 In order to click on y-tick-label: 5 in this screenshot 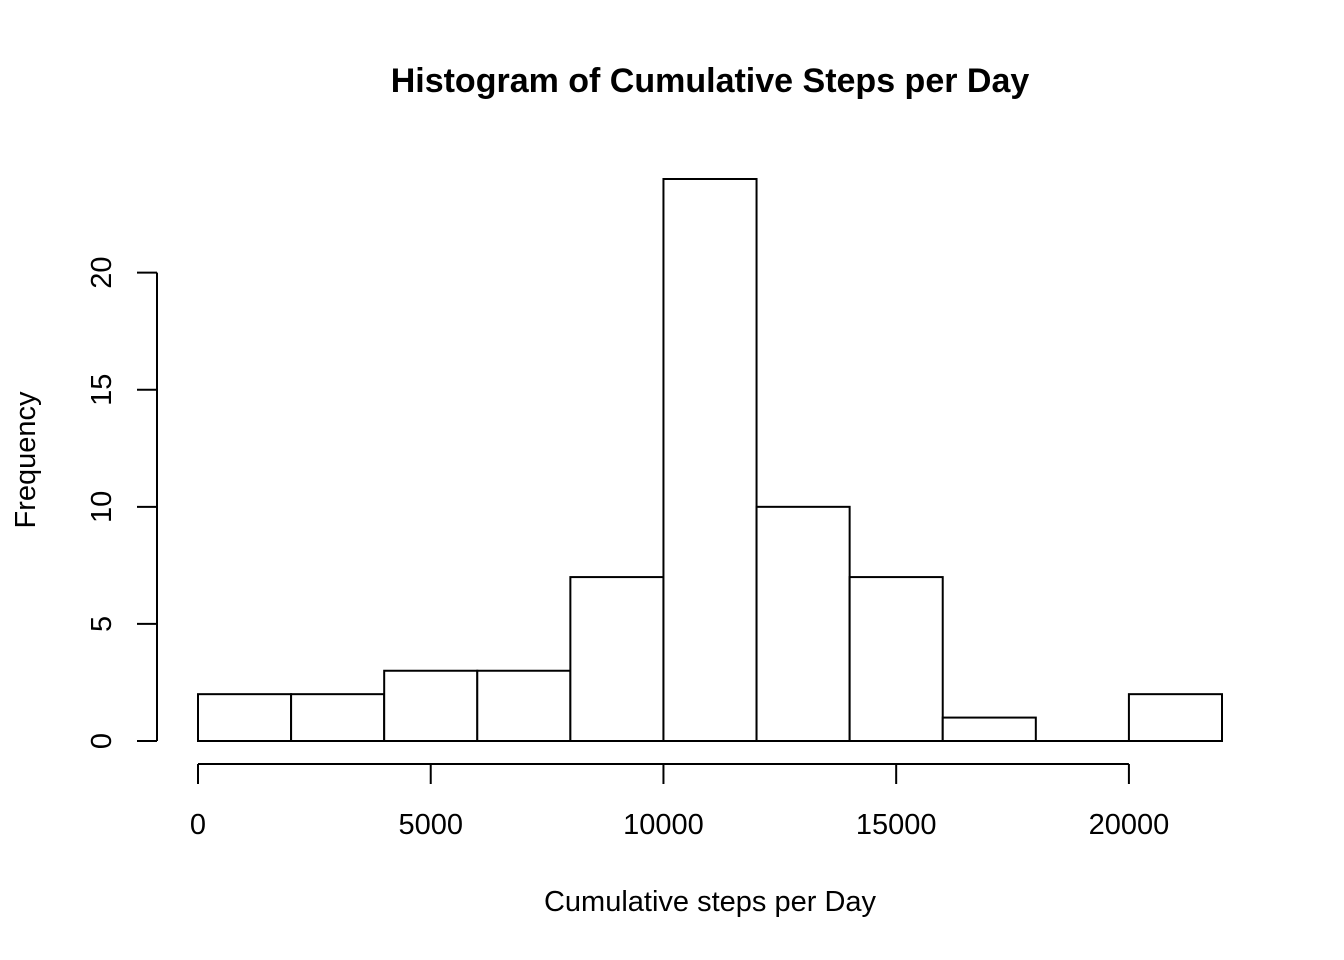, I will do `click(102, 624)`.